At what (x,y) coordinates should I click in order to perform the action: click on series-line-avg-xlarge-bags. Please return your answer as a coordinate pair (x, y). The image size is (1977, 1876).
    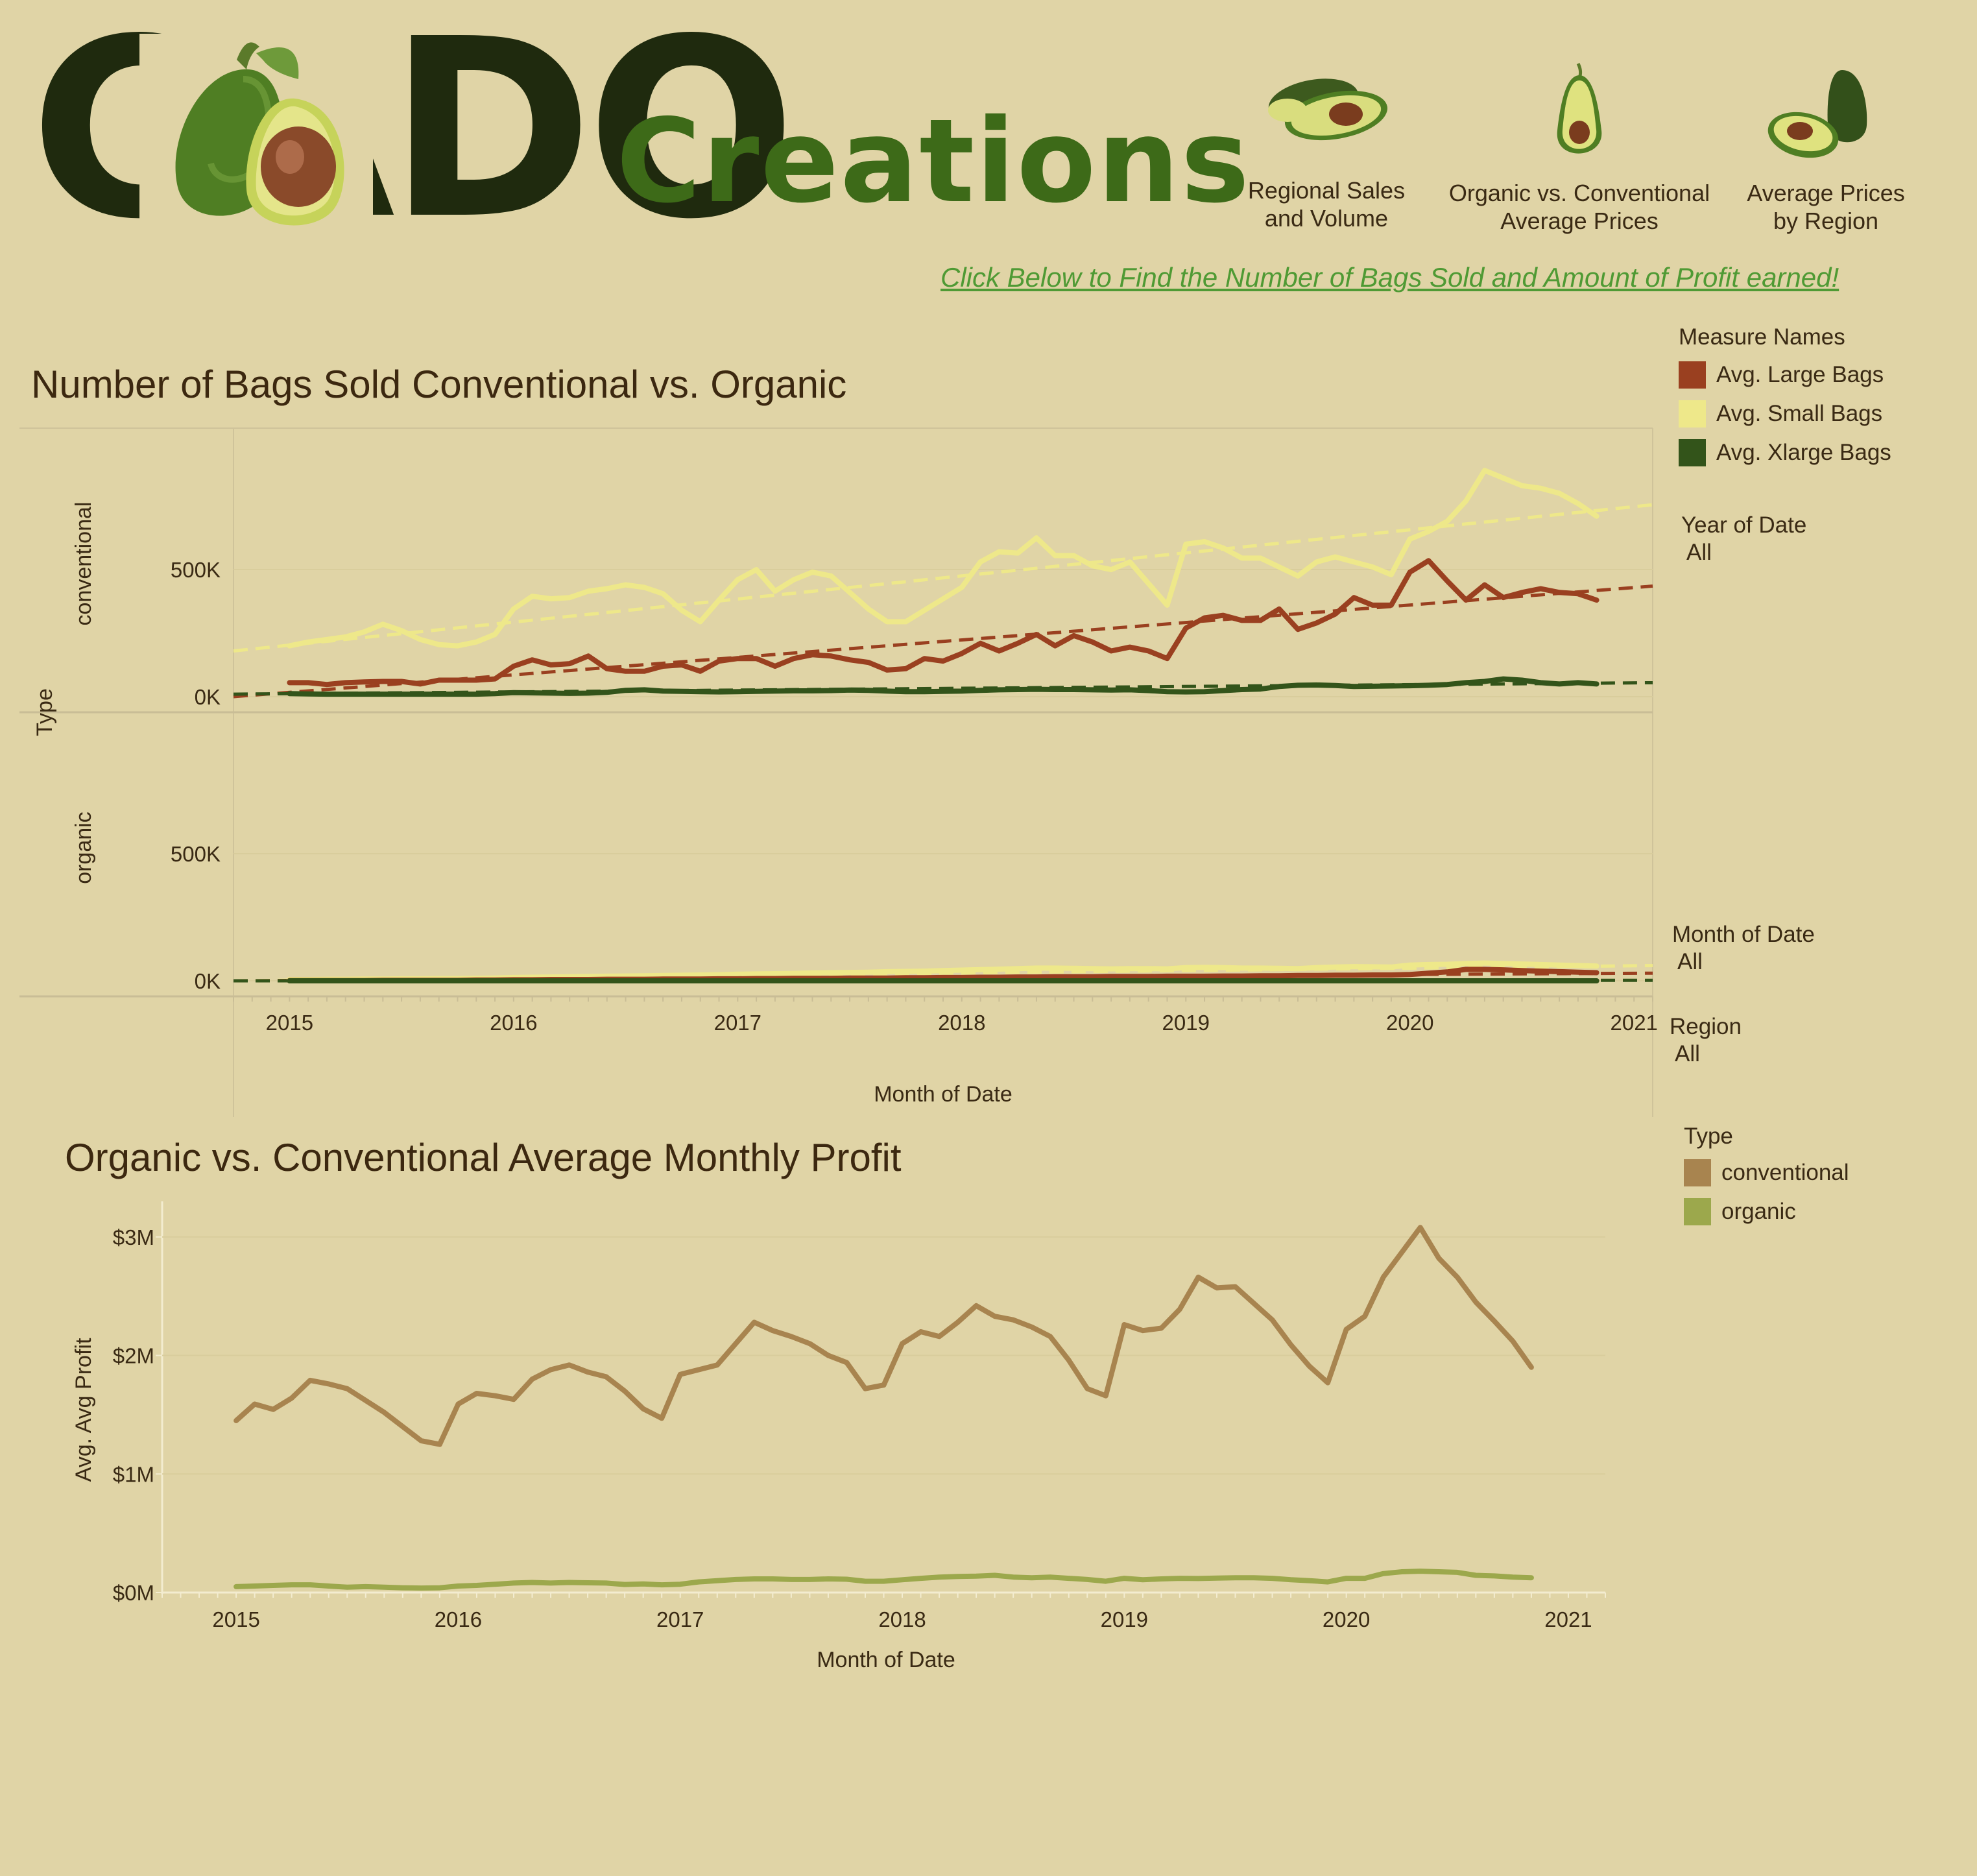
    Looking at the image, I should click on (943, 687).